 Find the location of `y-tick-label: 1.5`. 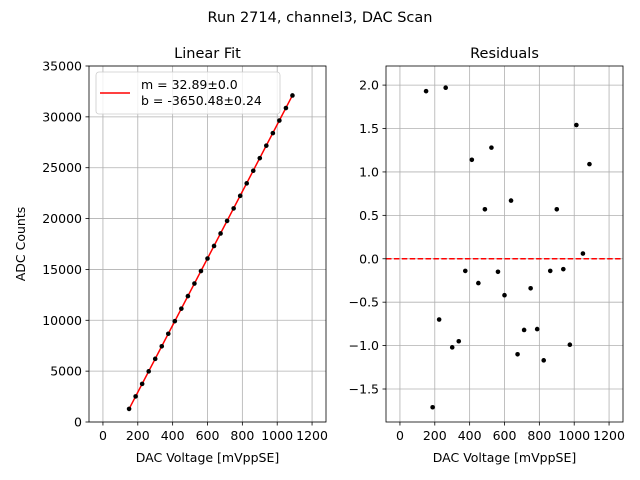

y-tick-label: 1.5 is located at coordinates (369, 128).